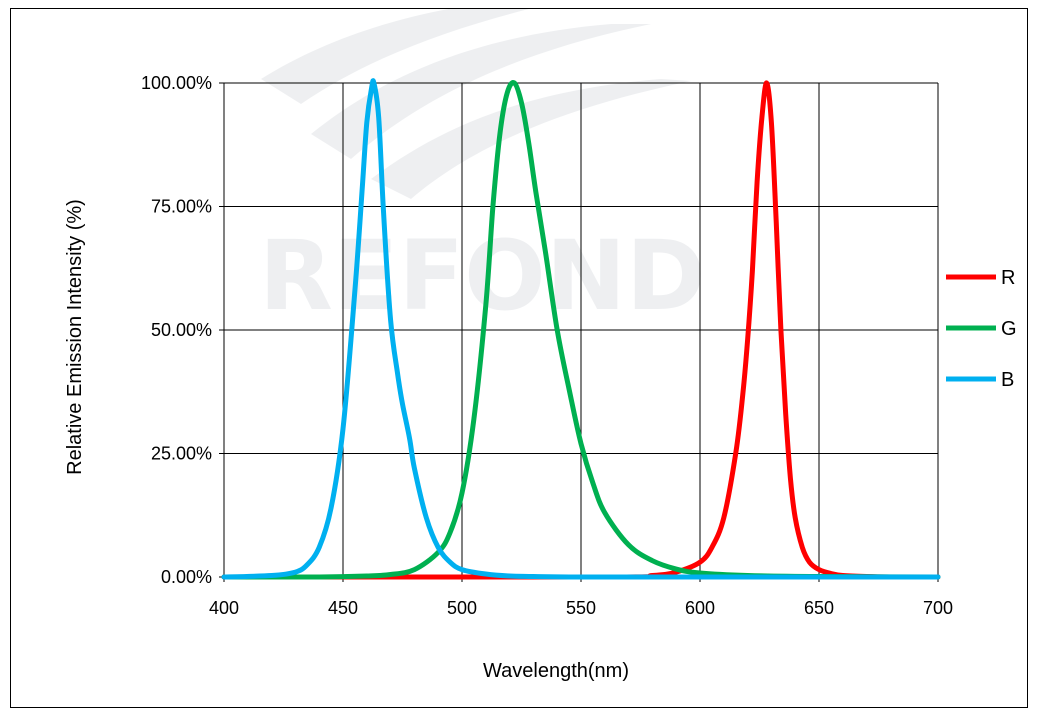 Image resolution: width=1040 pixels, height=720 pixels. Describe the element at coordinates (819, 608) in the screenshot. I see `x-tick-label: 650` at that location.